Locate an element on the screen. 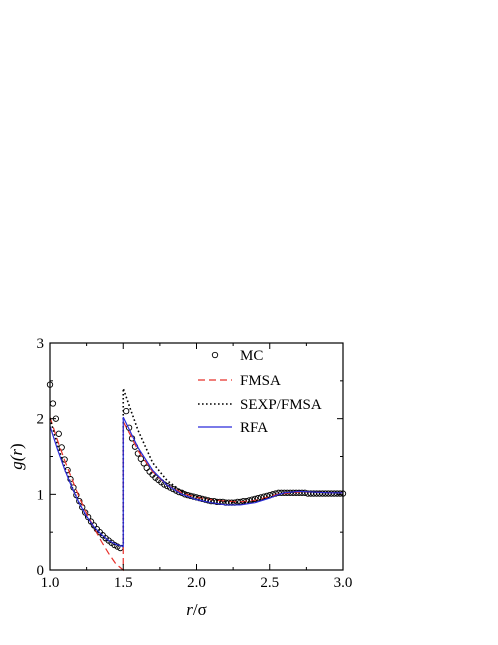 The width and height of the screenshot is (498, 645). y-axis-label: g(r) is located at coordinates (16, 456).